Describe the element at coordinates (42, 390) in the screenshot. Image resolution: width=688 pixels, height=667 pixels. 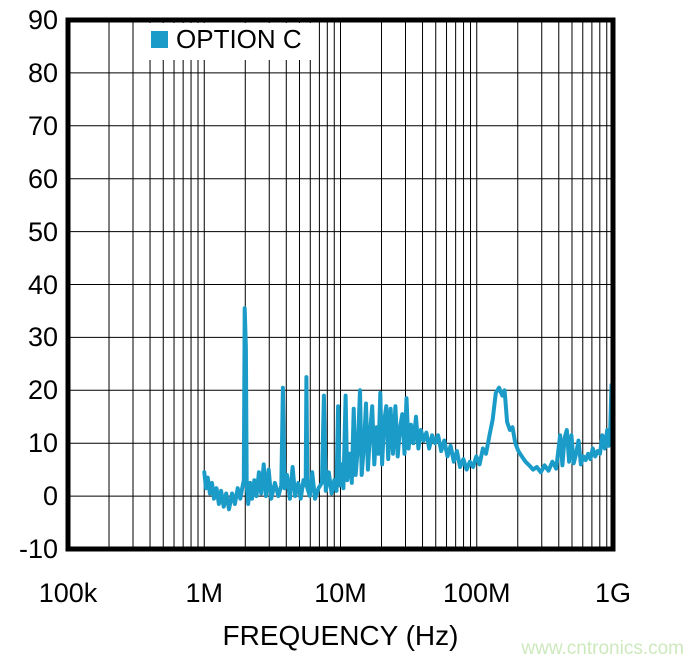
I see `y-tick-label: 20` at that location.